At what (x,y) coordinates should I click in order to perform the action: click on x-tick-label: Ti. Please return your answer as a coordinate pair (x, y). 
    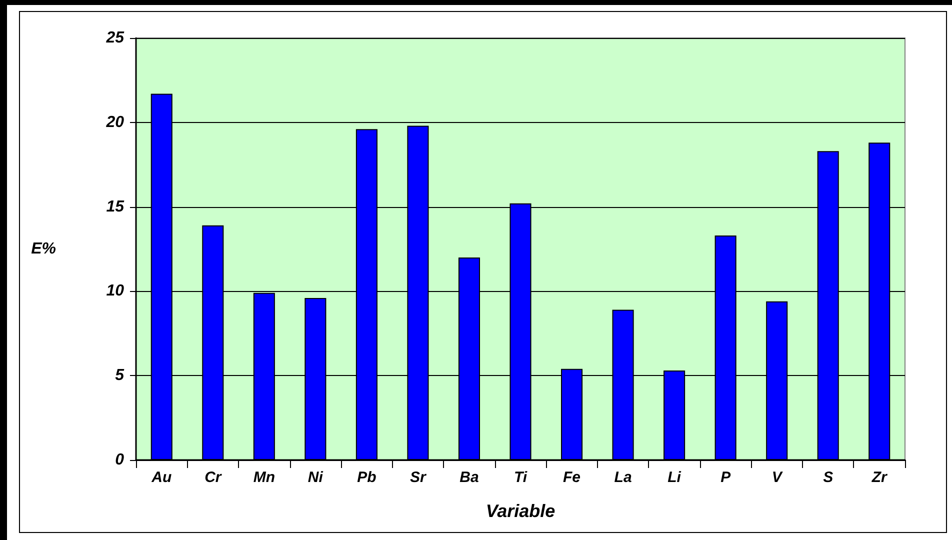
    Looking at the image, I should click on (521, 477).